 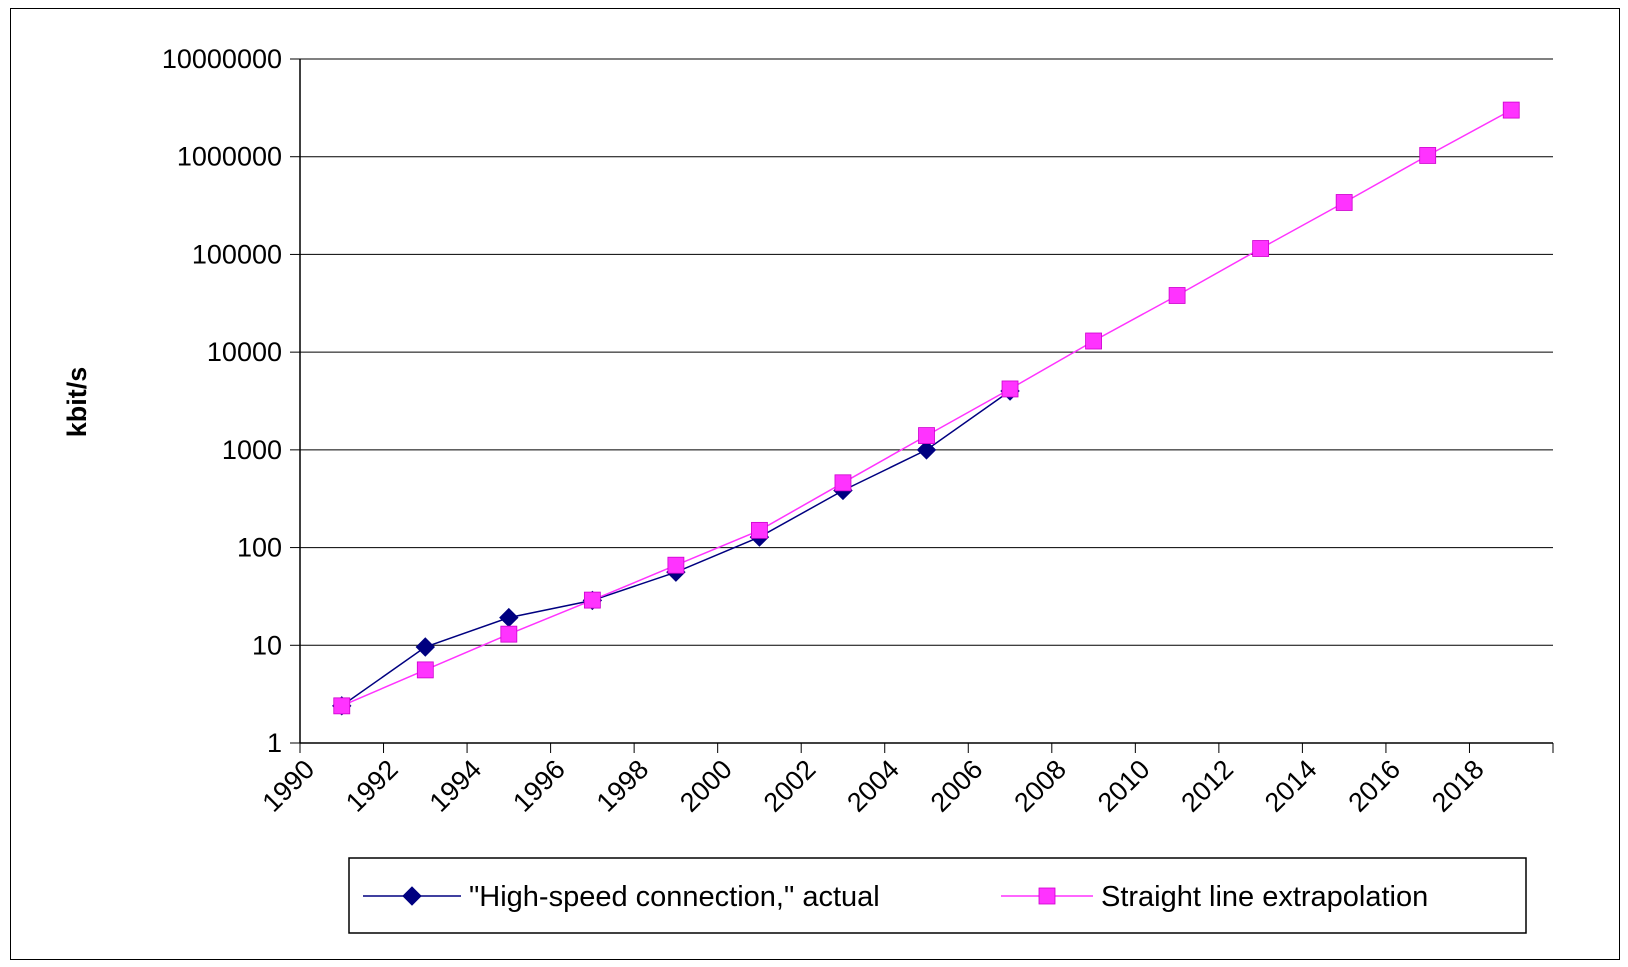 What do you see at coordinates (289, 786) in the screenshot?
I see `x-tick-label: 1990` at bounding box center [289, 786].